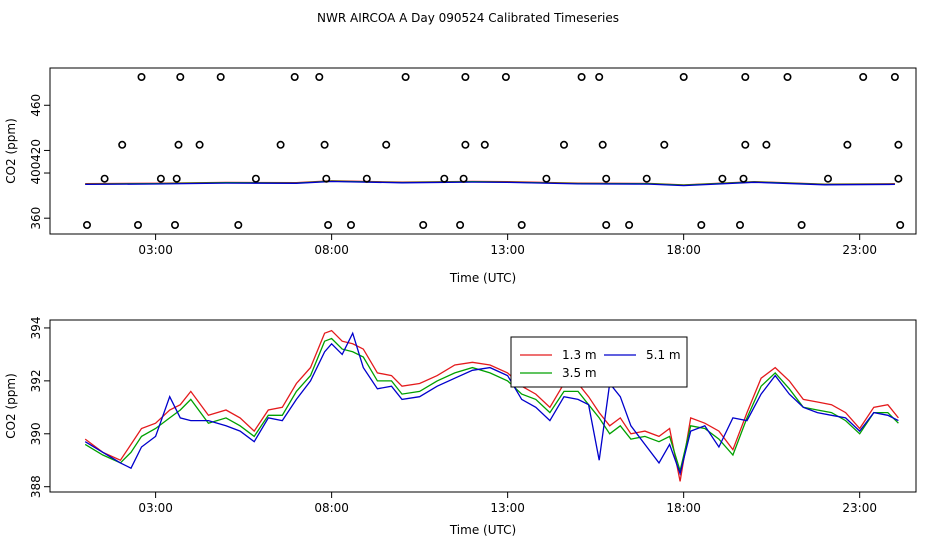 Image resolution: width=936 pixels, height=540 pixels. Describe the element at coordinates (663, 355) in the screenshot. I see `legend-label-5-1m: 5.1 m` at that location.